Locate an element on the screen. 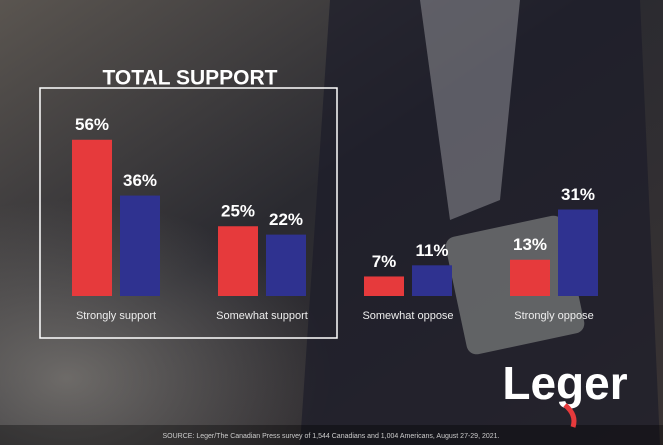 The width and height of the screenshot is (663, 445). value-label: 7% is located at coordinates (384, 261).